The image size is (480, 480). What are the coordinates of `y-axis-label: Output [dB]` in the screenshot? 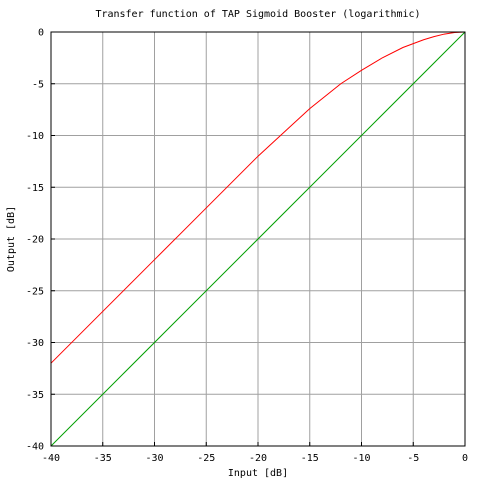 It's located at (11, 239).